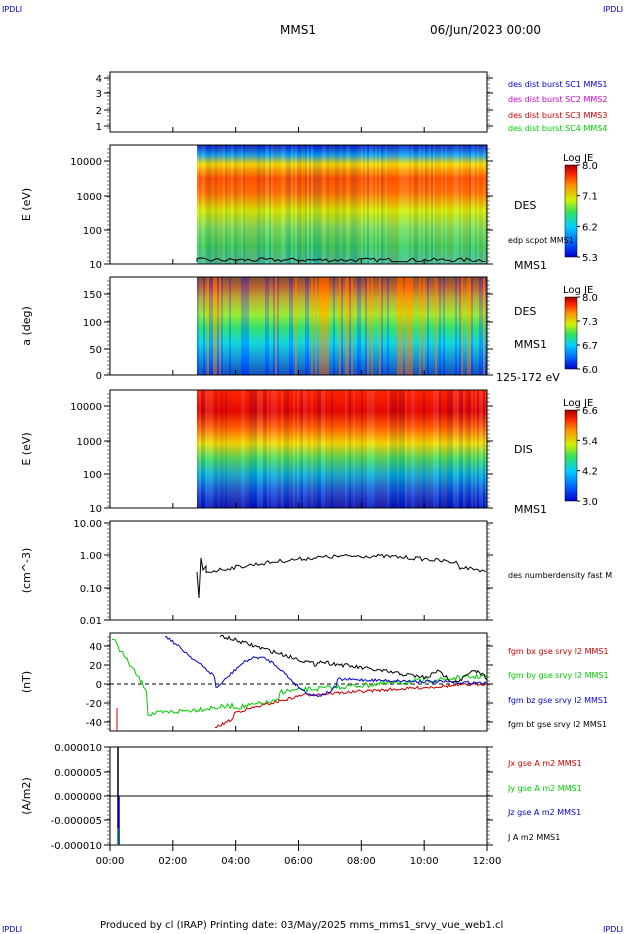  What do you see at coordinates (557, 128) in the screenshot?
I see `legend-entry: des dist burst SC4 MMS4` at bounding box center [557, 128].